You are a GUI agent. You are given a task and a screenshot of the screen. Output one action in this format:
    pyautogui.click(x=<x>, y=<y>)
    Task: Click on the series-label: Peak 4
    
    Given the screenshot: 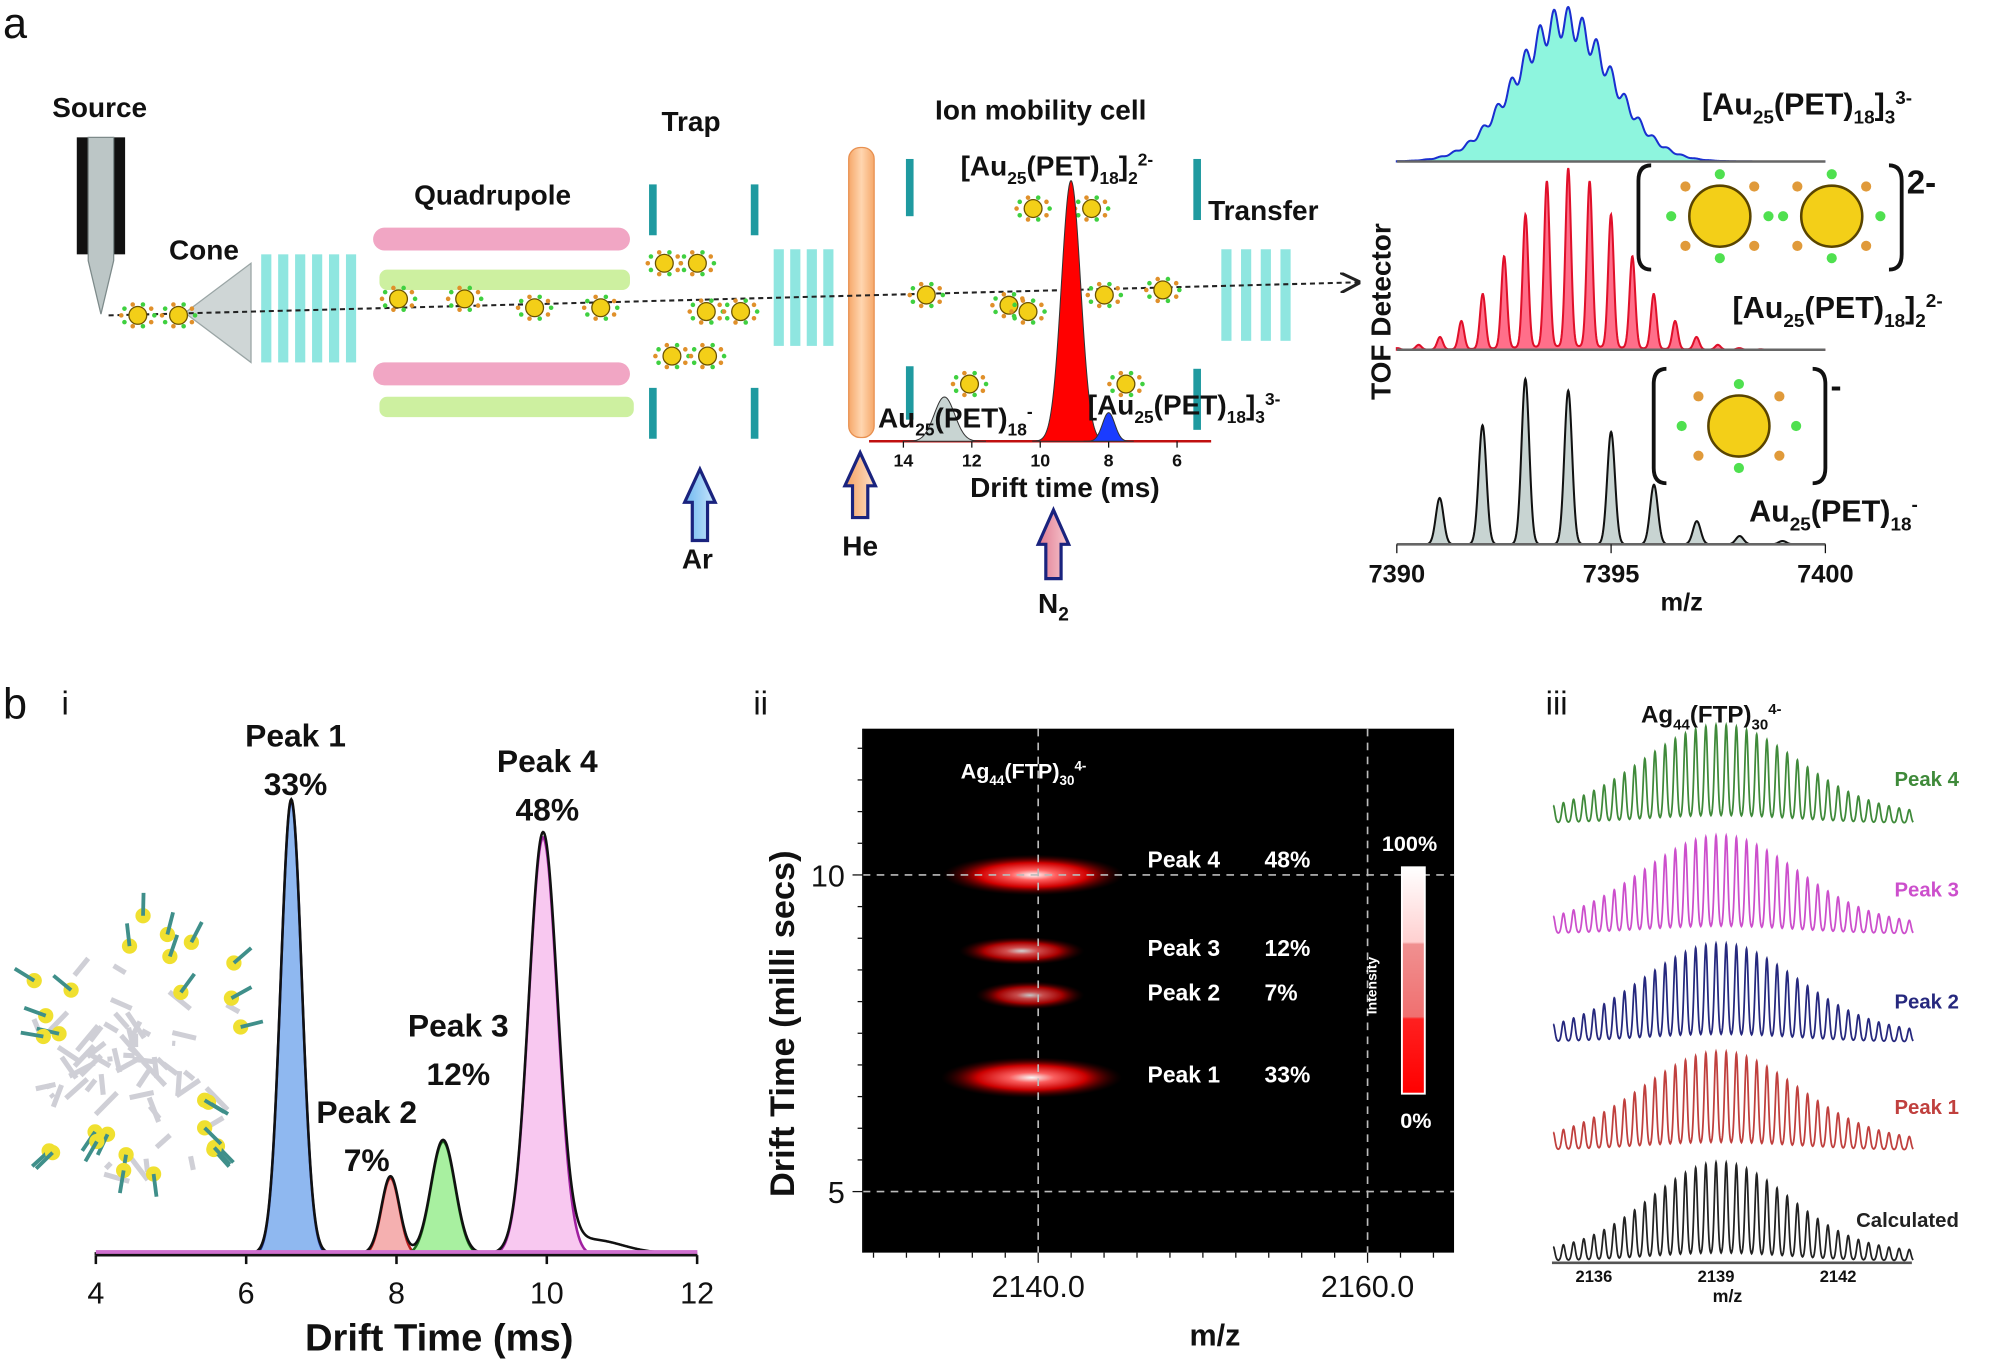 What is the action you would take?
    pyautogui.click(x=1926, y=780)
    